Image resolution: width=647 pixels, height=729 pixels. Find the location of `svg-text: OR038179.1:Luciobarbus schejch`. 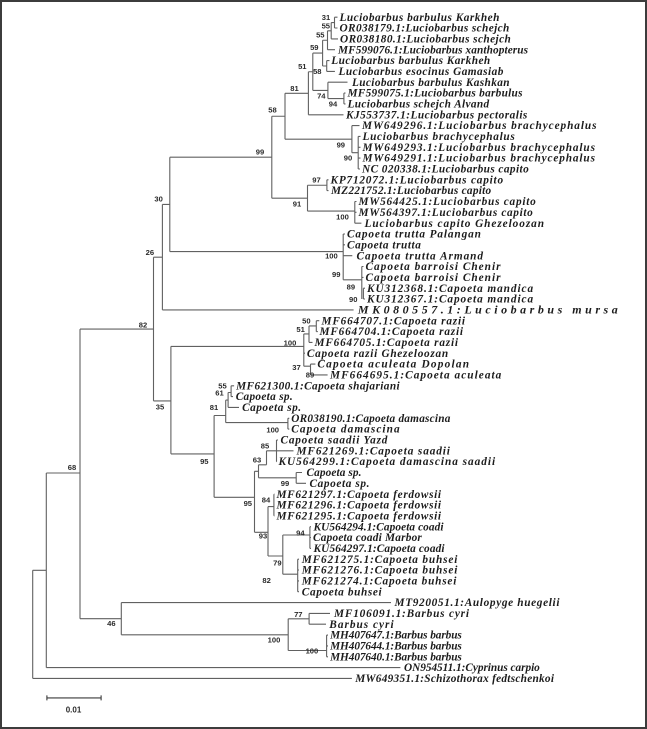

svg-text: OR038179.1:Luciobarbus schejch is located at coordinates (425, 29).